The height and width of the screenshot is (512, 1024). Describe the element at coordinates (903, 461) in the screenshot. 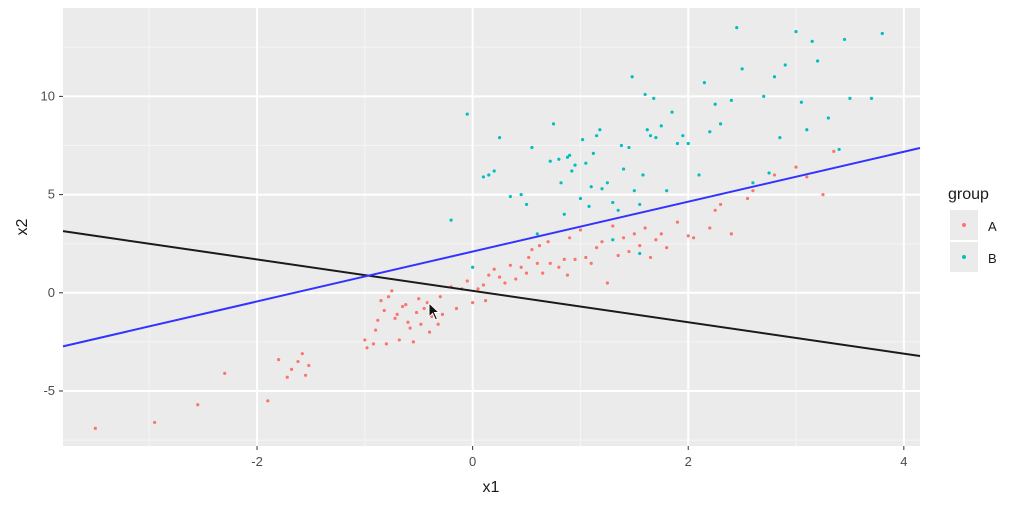

I see `x-tick-label: 4` at that location.